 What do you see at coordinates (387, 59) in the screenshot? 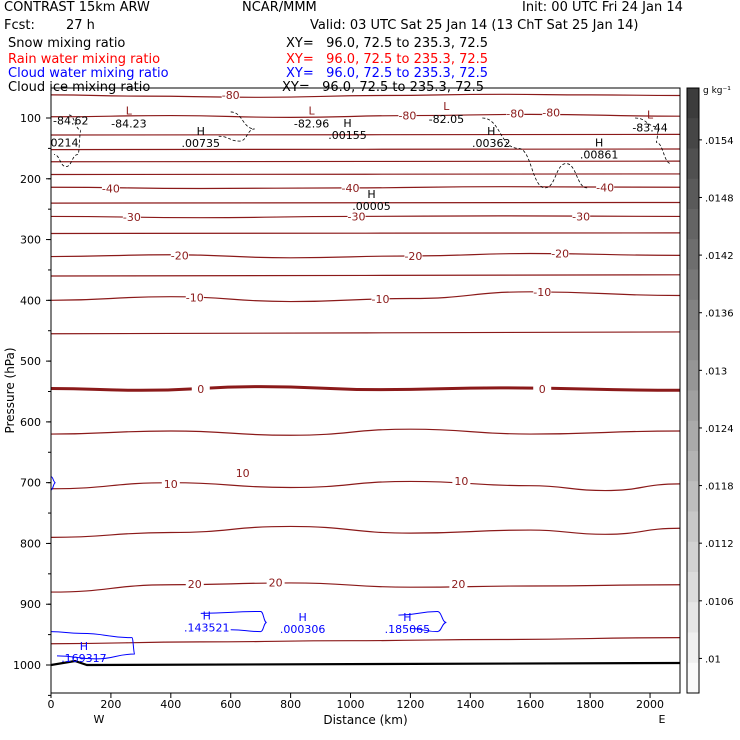
I see `field-xy-rain: XY= 96.0, 72.5 to 235.3, 72.5` at bounding box center [387, 59].